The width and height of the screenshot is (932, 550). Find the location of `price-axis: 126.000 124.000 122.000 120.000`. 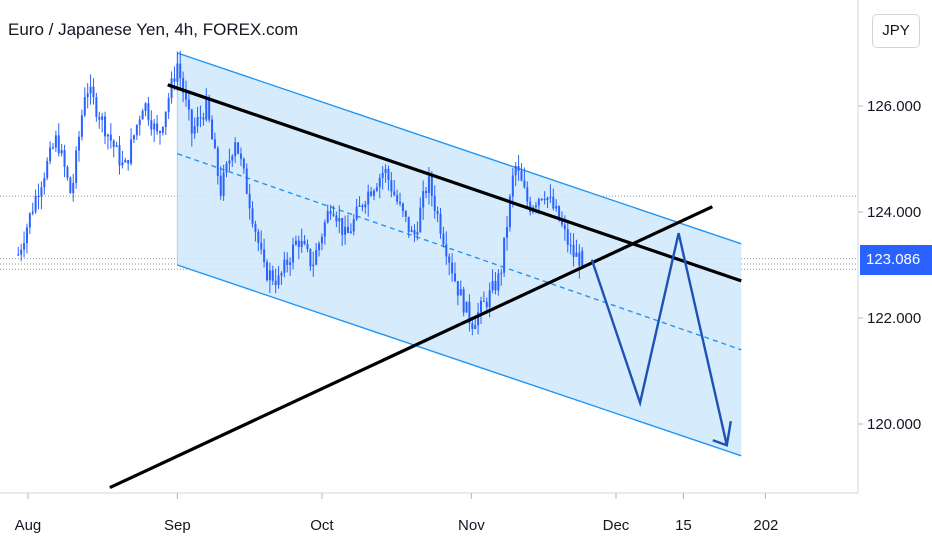

price-axis: 126.000 124.000 122.000 120.000 is located at coordinates (889, 265).